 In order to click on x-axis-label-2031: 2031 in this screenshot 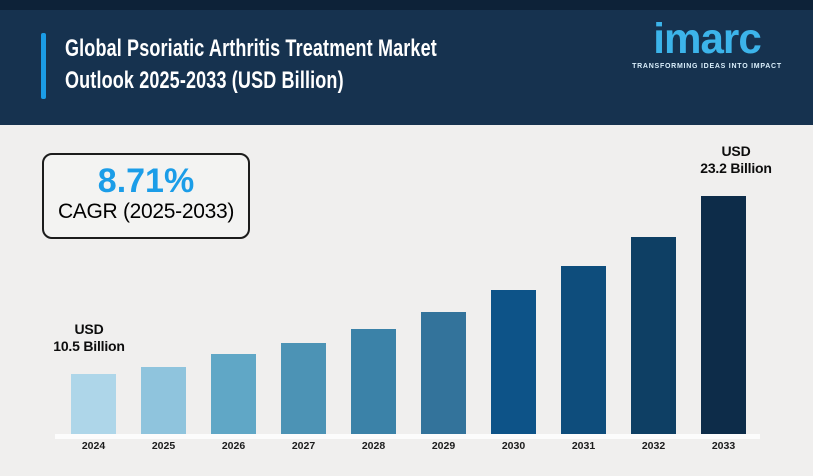, I will do `click(583, 446)`.